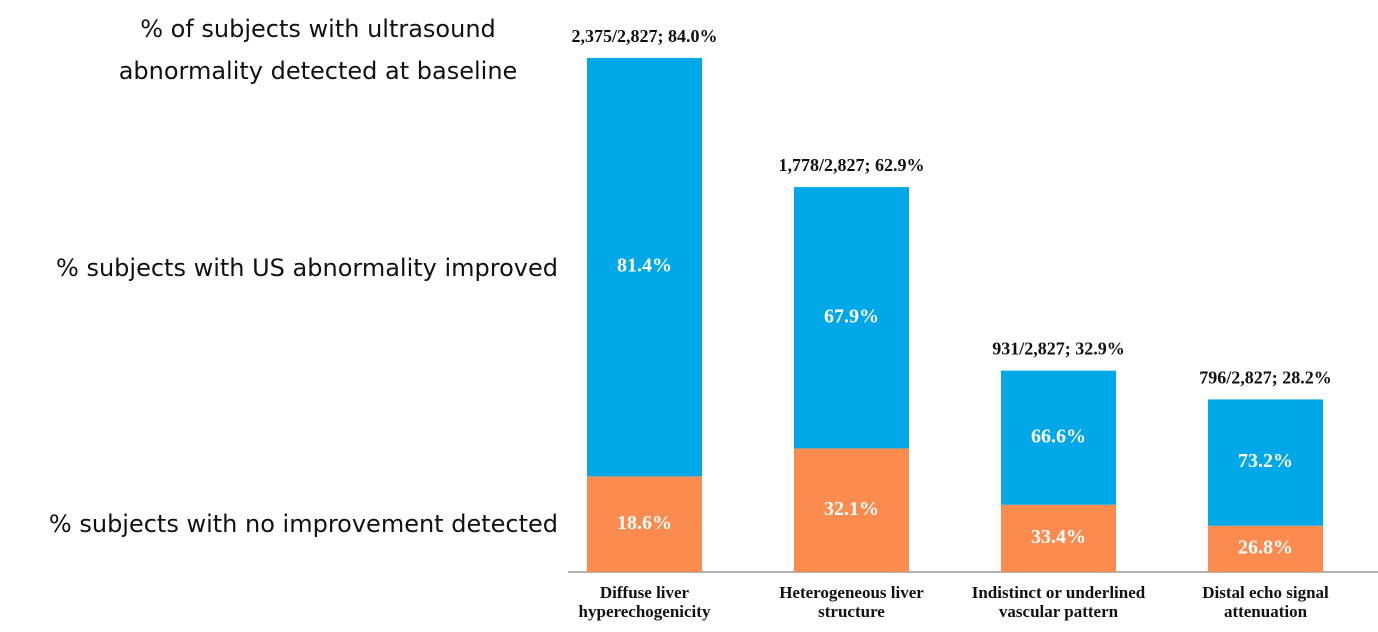 Image resolution: width=1378 pixels, height=632 pixels. I want to click on data-label: 73.2%, so click(1265, 461).